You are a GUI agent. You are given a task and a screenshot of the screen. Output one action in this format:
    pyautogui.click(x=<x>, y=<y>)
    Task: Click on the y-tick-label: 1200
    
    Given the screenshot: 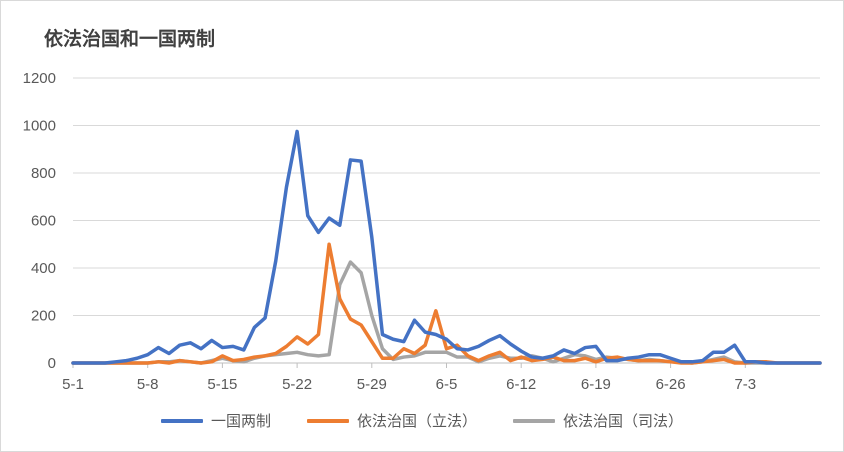 What is the action you would take?
    pyautogui.click(x=39, y=78)
    